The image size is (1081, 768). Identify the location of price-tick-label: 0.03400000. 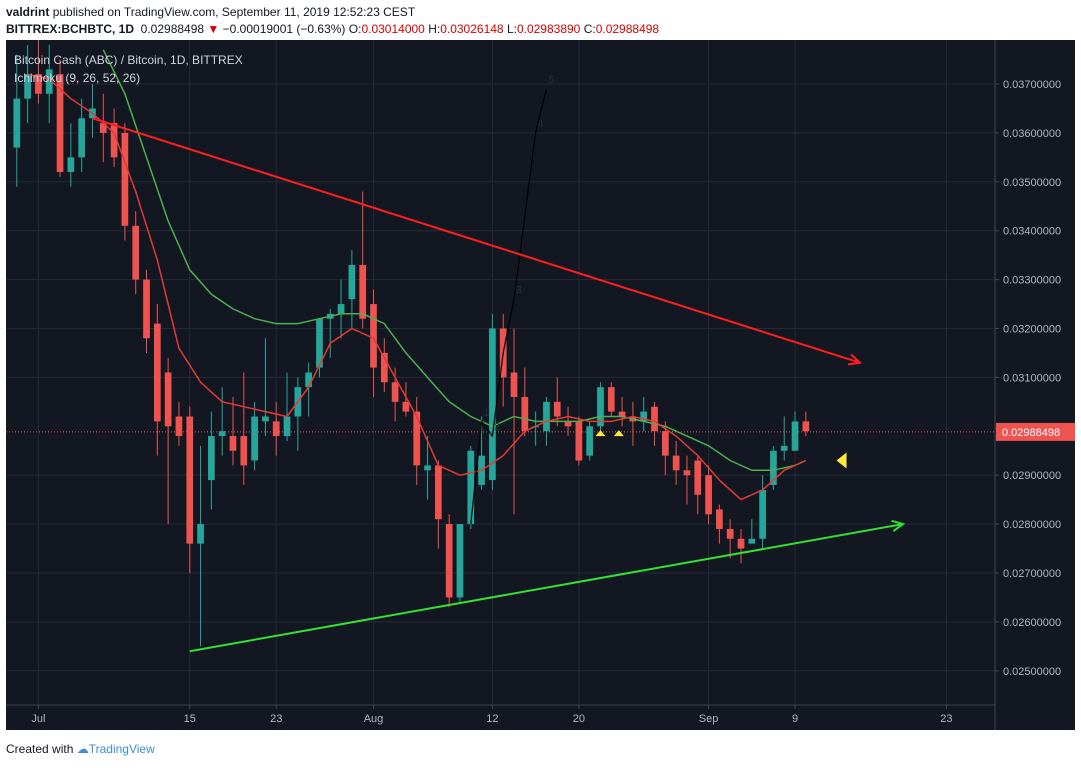
(1032, 232).